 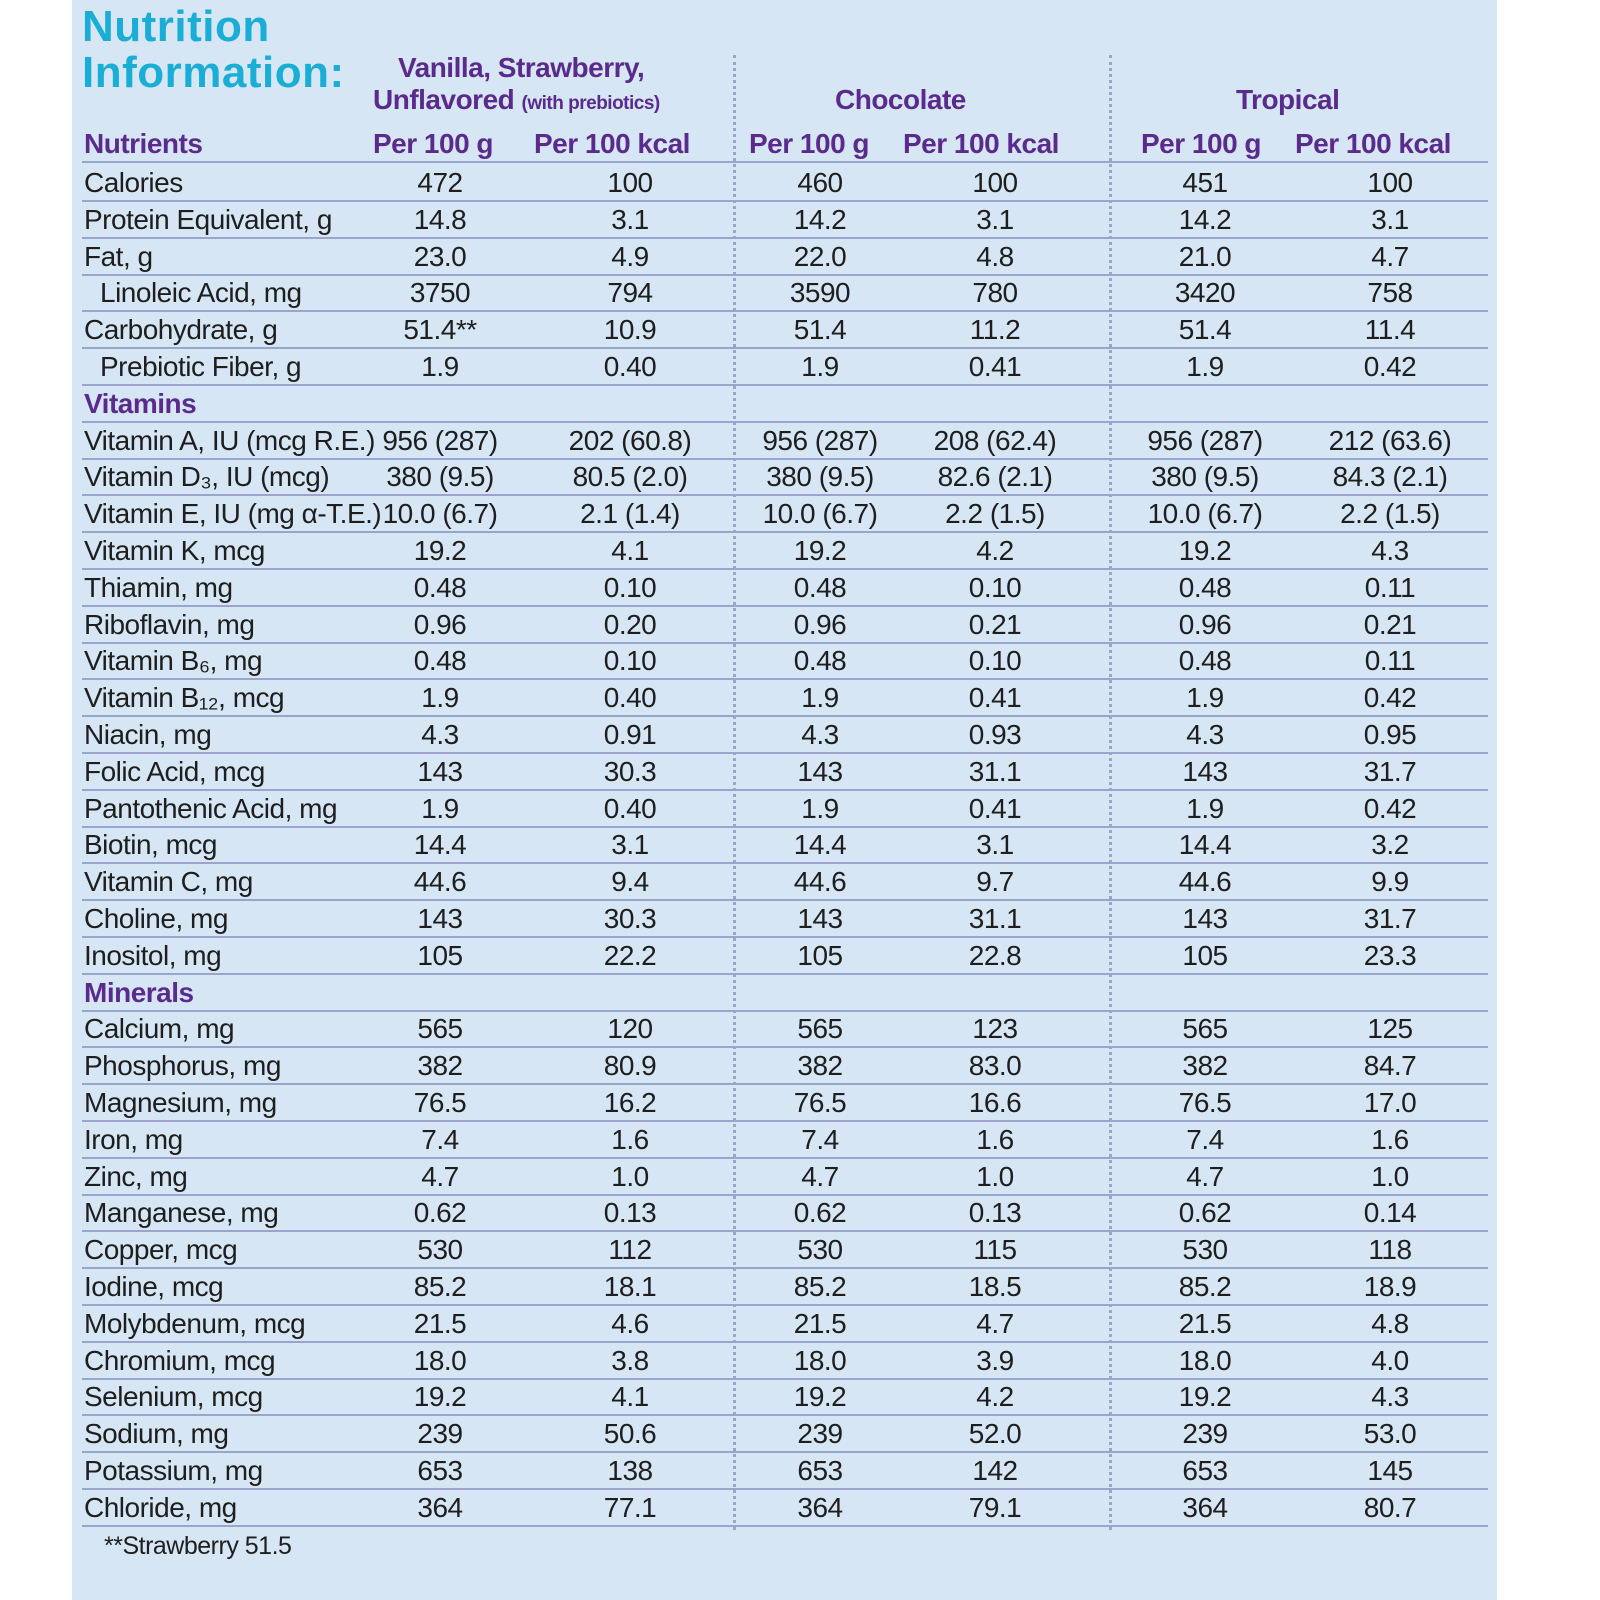 What do you see at coordinates (995, 955) in the screenshot?
I see `value-chocolate-per100kcal: 22.8` at bounding box center [995, 955].